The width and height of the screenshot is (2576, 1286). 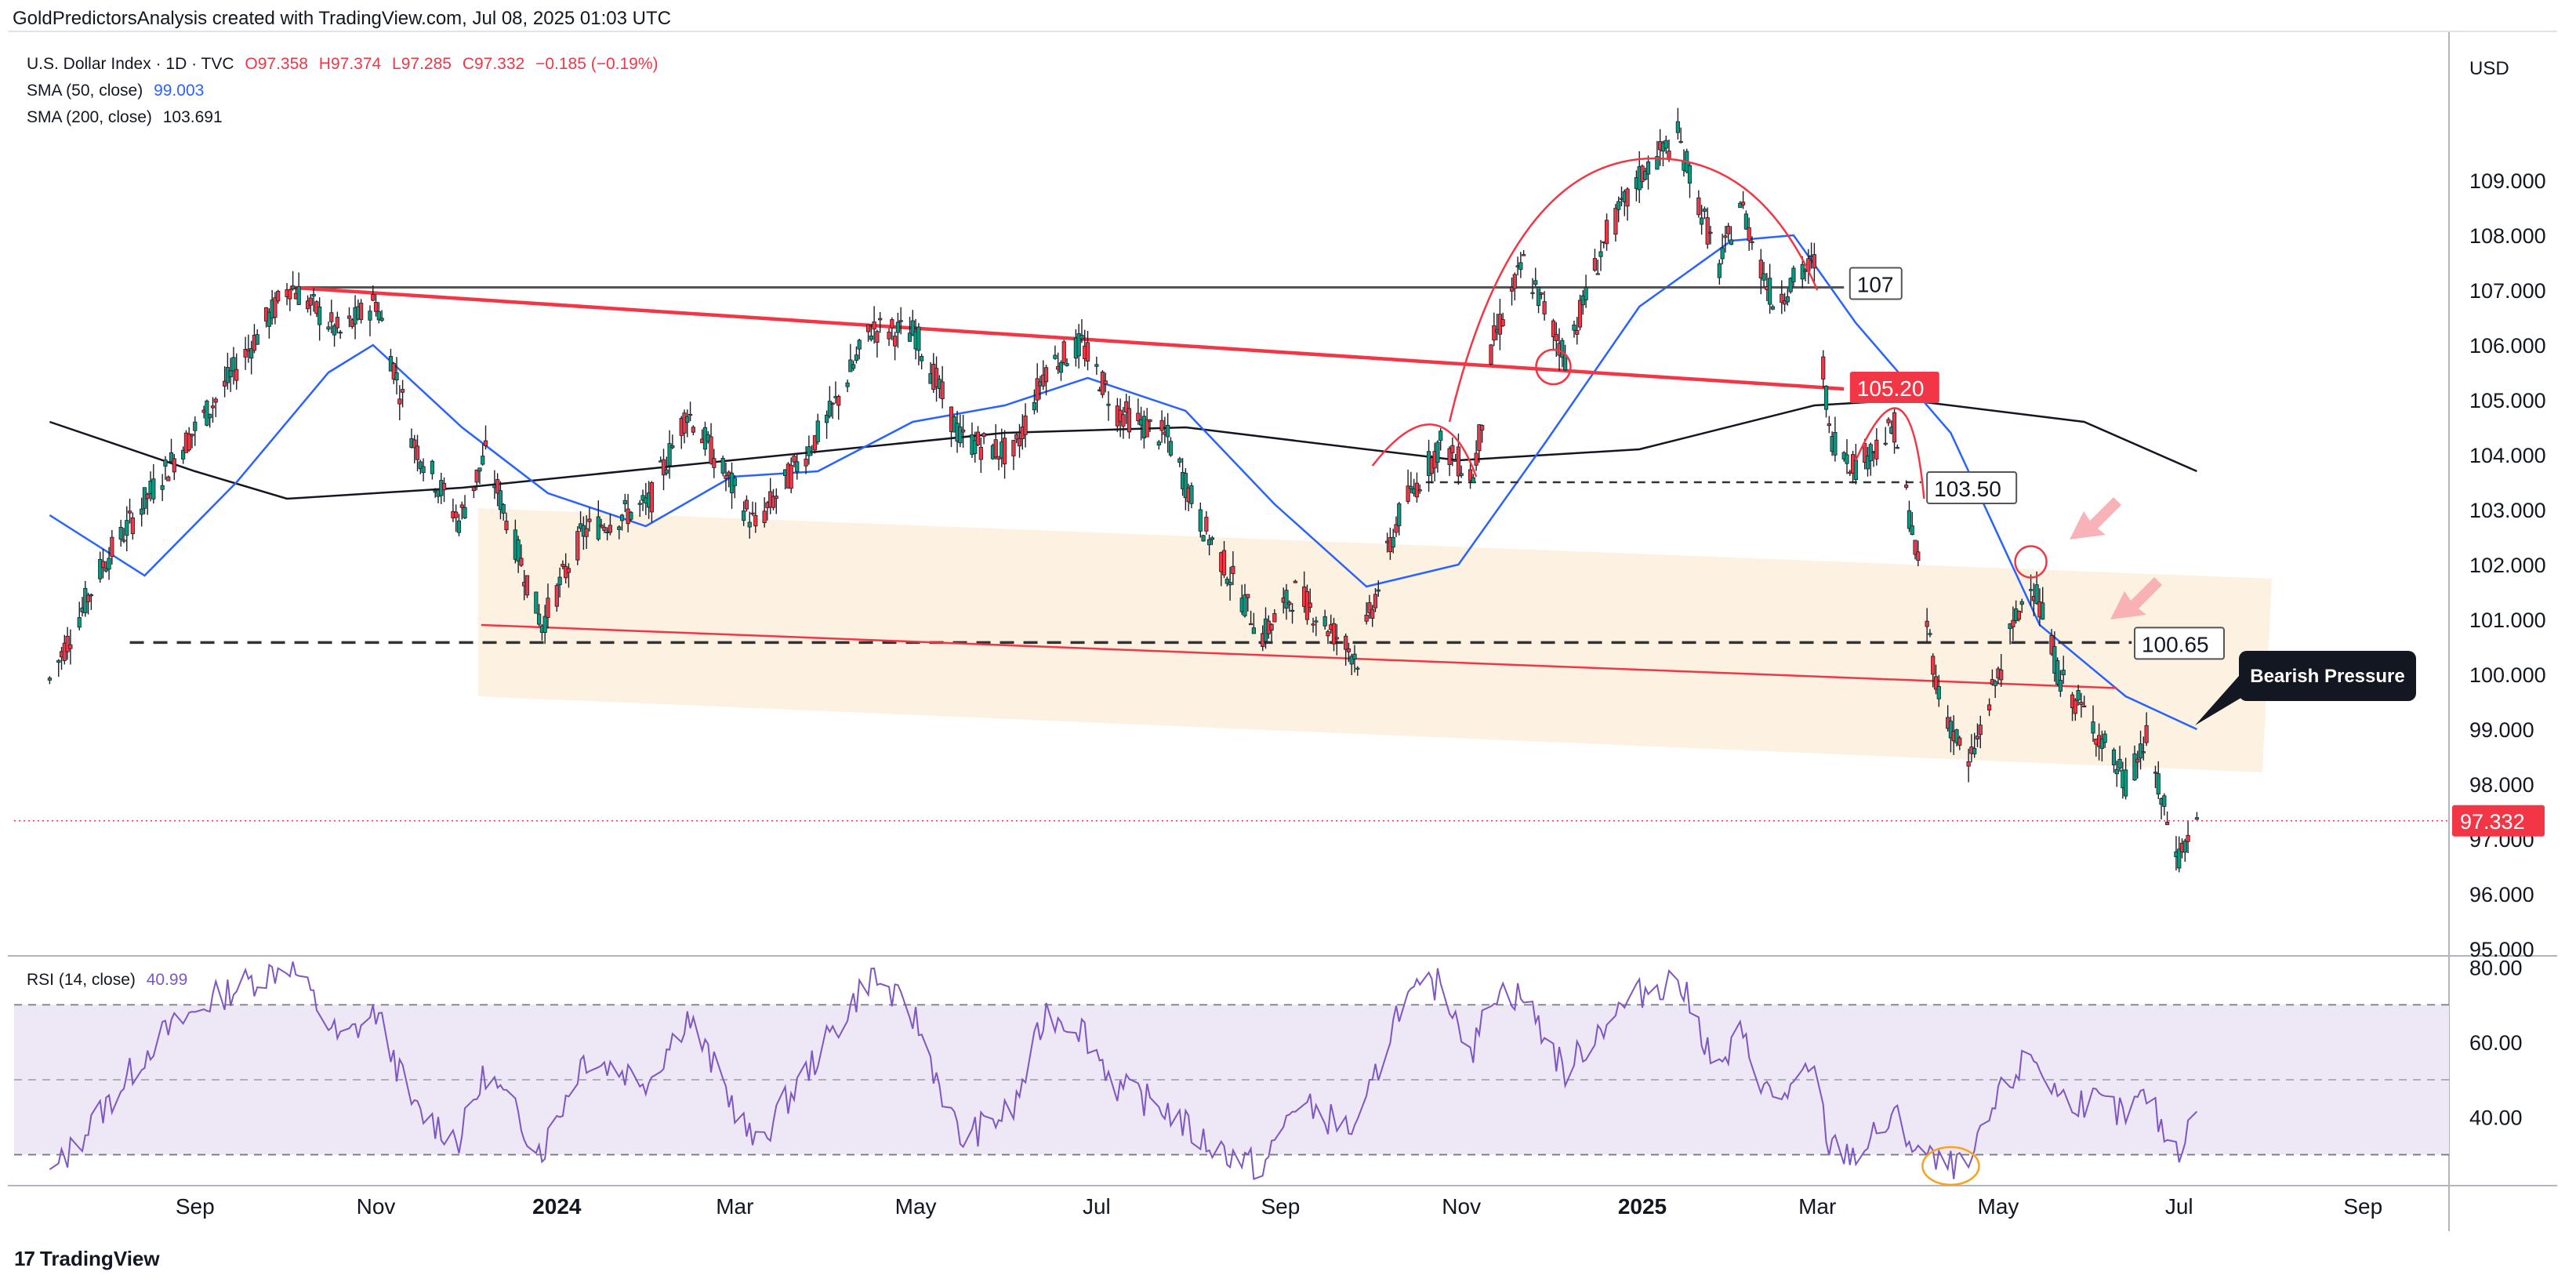 What do you see at coordinates (130, 64) in the screenshot?
I see `symbol-name: U.S. Dollar Index · 1D · TVC` at bounding box center [130, 64].